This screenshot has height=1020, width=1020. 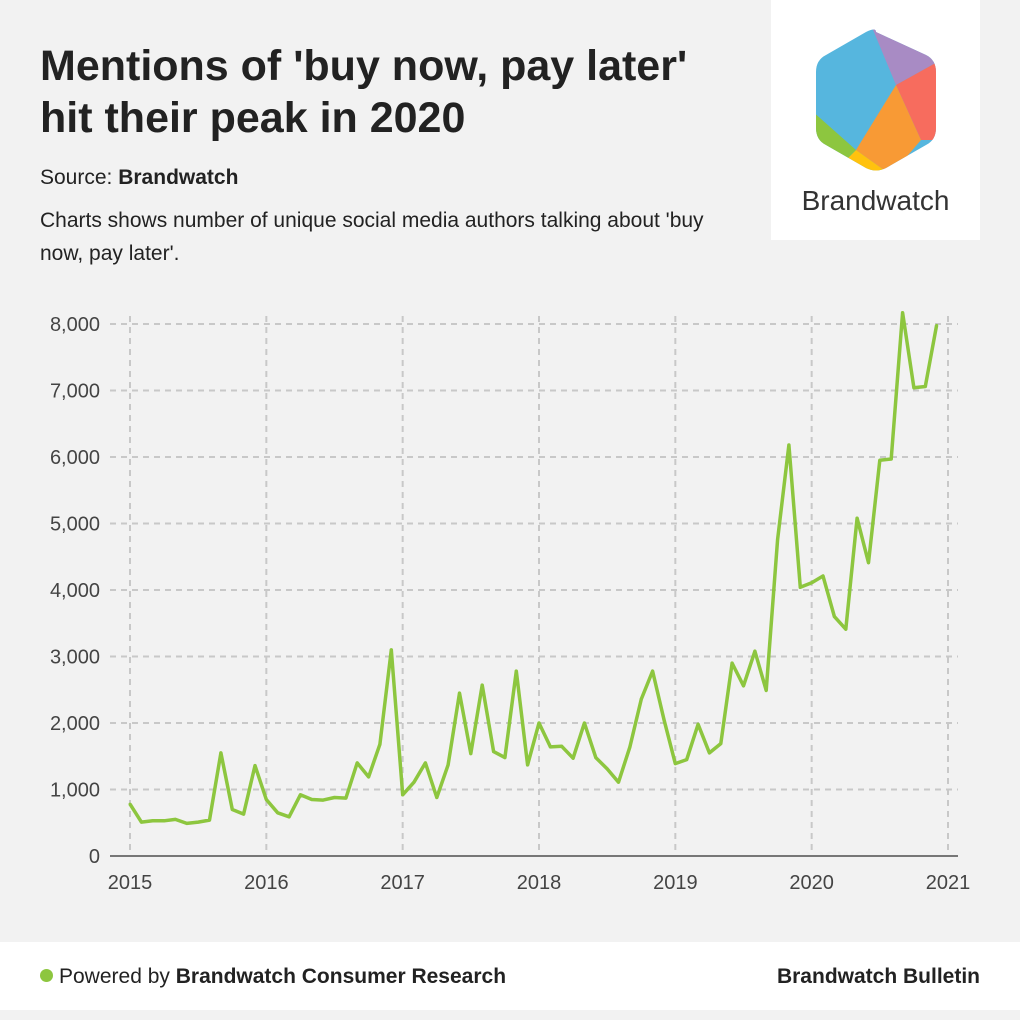 I want to click on y-tick-label: 4,000, so click(x=75, y=591).